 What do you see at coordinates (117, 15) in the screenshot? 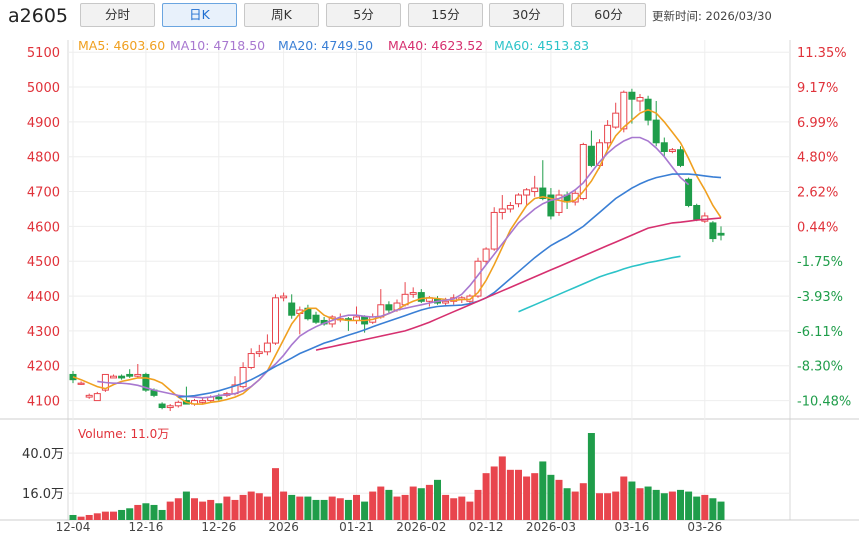
I see `tab-timeshare: 分时` at bounding box center [117, 15].